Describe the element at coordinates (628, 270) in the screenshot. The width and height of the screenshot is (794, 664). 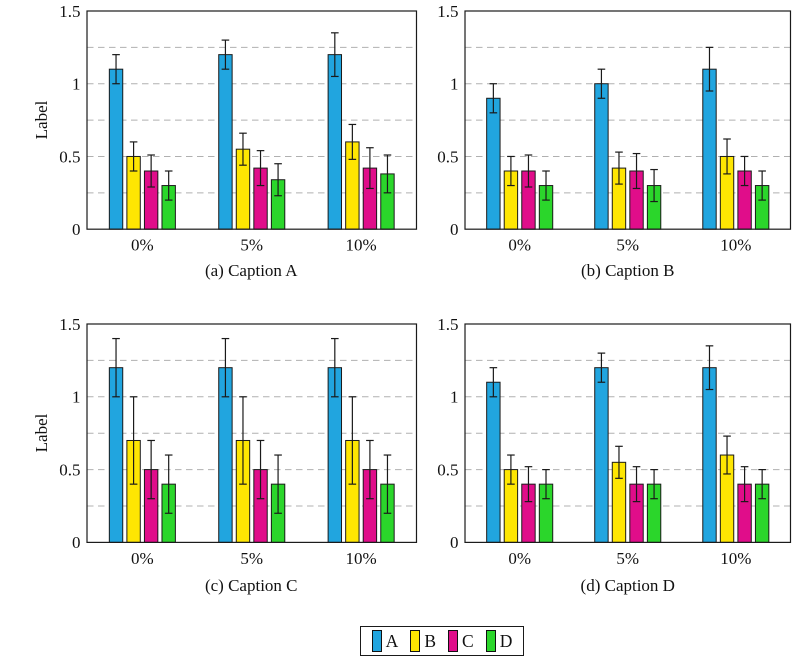
I see `caption-b: (b) Caption B` at that location.